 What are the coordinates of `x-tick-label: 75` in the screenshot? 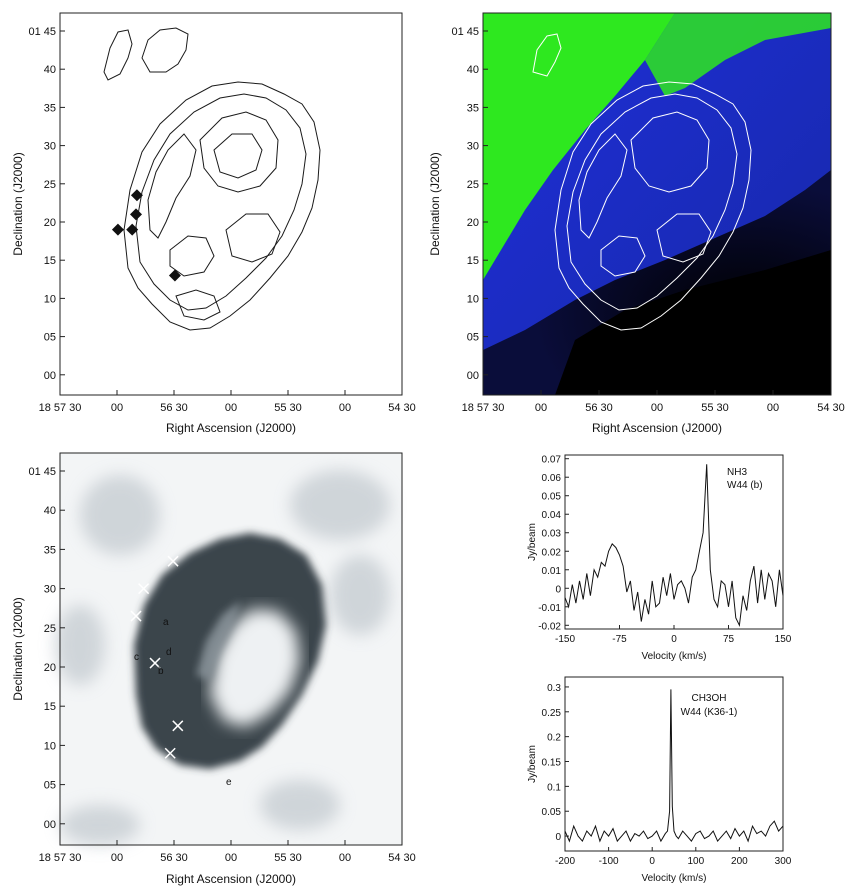 It's located at (729, 639).